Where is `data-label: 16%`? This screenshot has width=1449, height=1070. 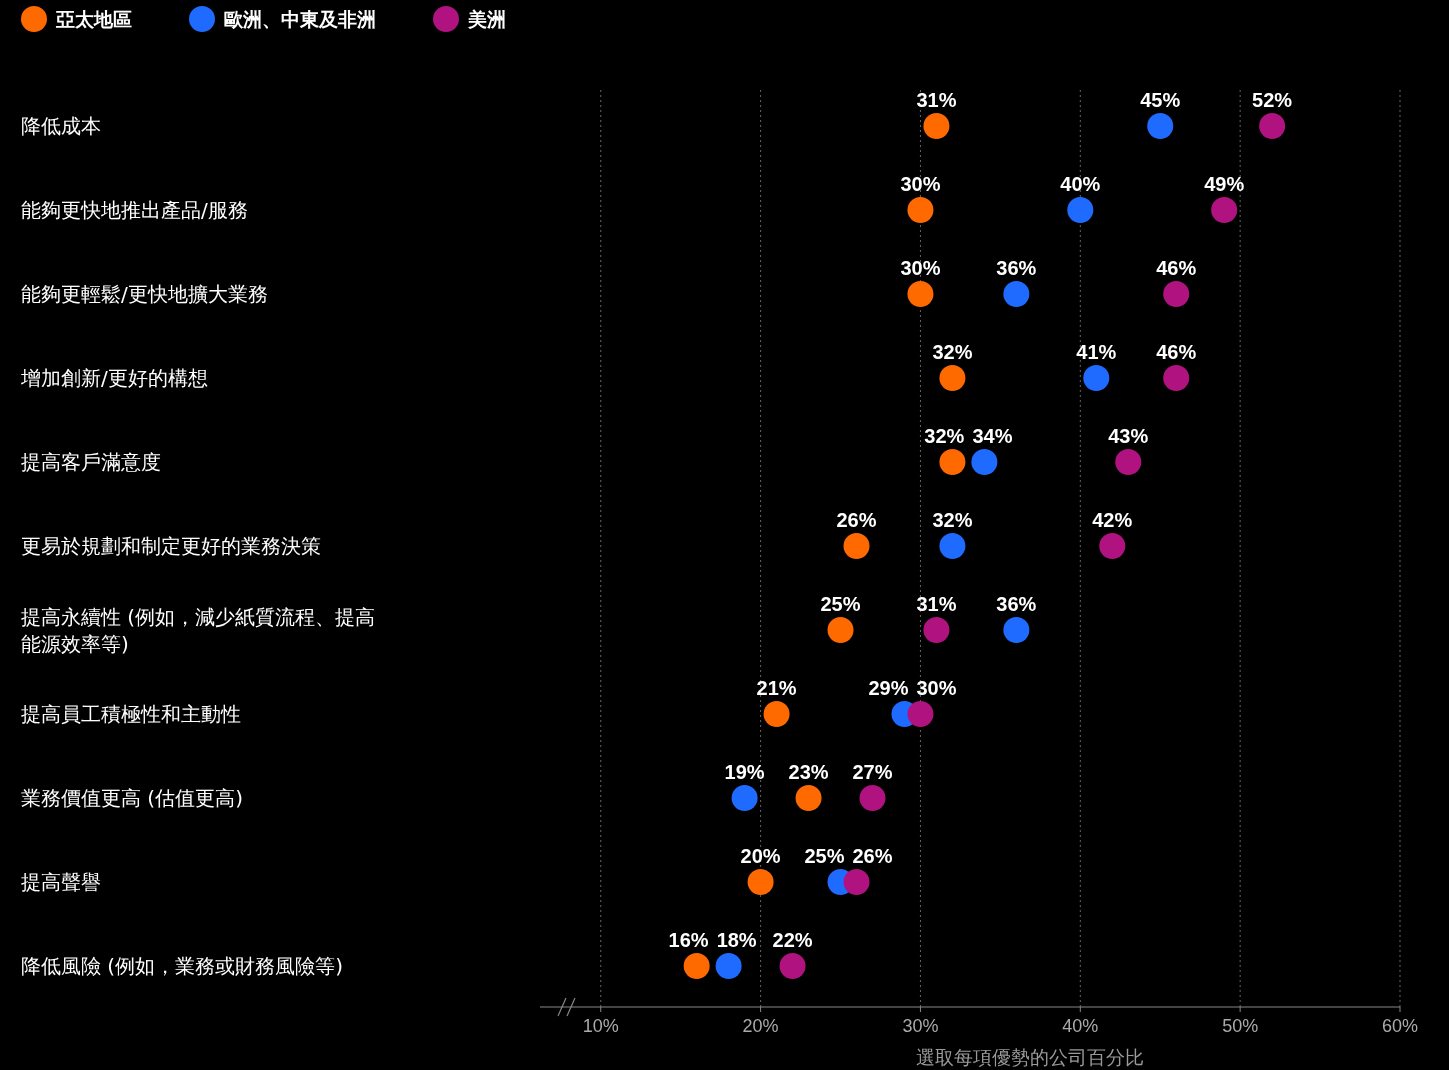 data-label: 16% is located at coordinates (688, 940).